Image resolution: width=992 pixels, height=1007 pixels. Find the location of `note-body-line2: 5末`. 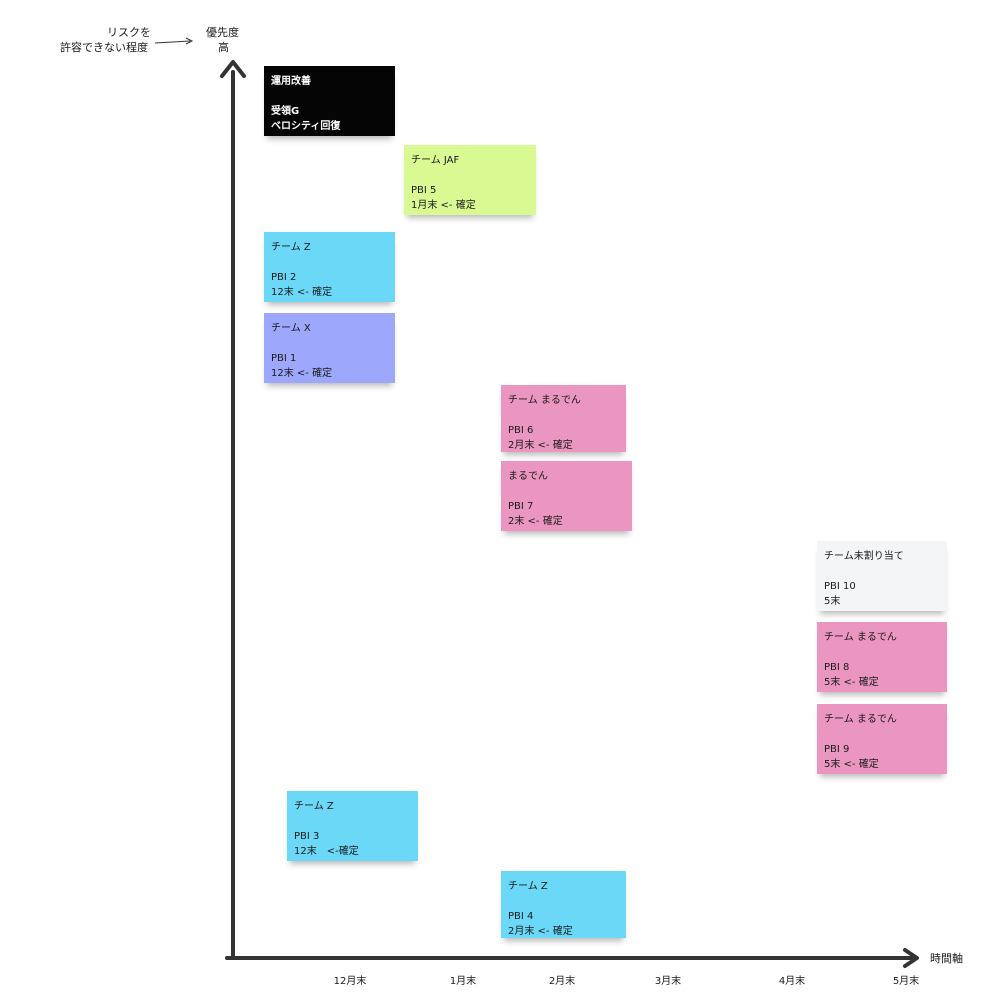

note-body-line2: 5末 is located at coordinates (832, 601).